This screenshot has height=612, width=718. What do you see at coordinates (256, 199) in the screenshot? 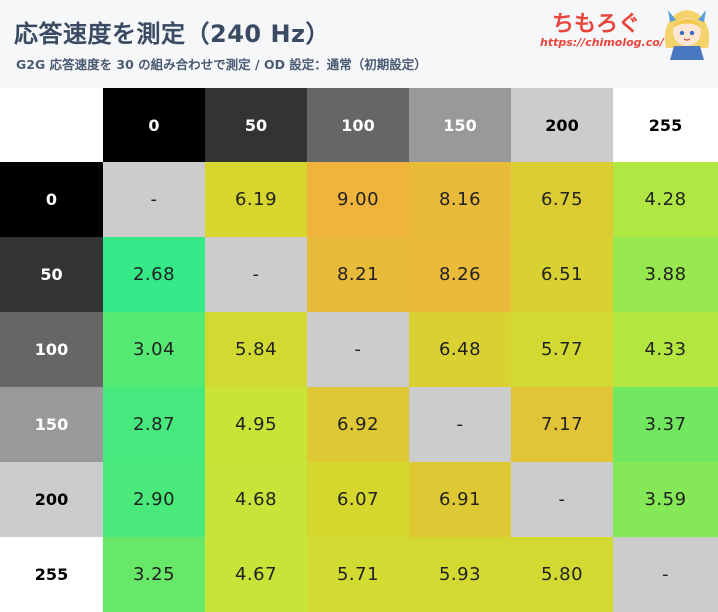
I see `heatmap-cell-0-to-50: 6.19` at bounding box center [256, 199].